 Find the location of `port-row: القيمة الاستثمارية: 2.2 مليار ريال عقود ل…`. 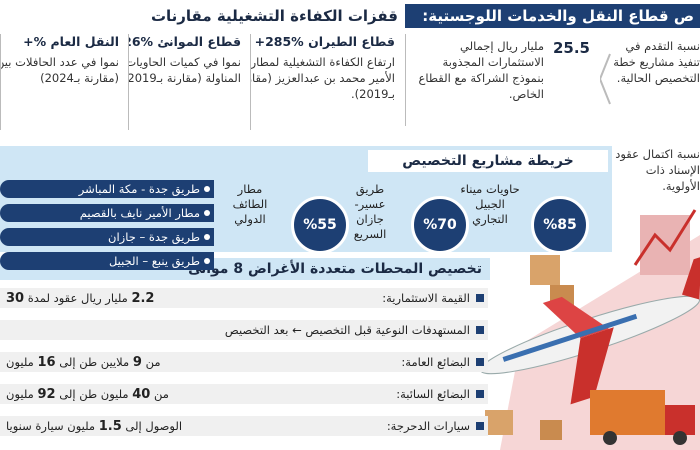

port-row: القيمة الاستثمارية: 2.2 مليار ريال عقود ل… is located at coordinates (244, 298).